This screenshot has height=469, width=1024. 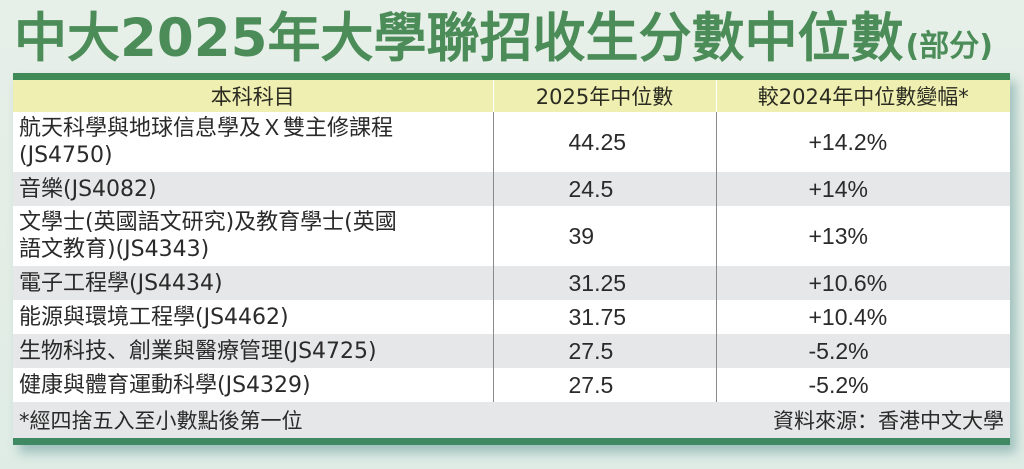 I want to click on programme-cell: 文學士(英國語文研究)及教育學士(英國 語文教育)(JS4343), so click(x=253, y=236).